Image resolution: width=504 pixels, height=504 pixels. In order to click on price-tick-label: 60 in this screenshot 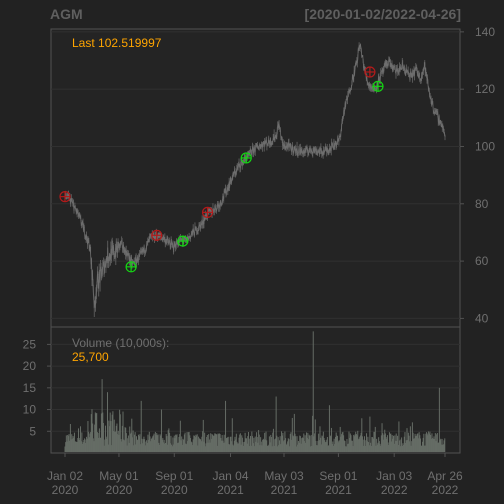, I will do `click(482, 261)`.